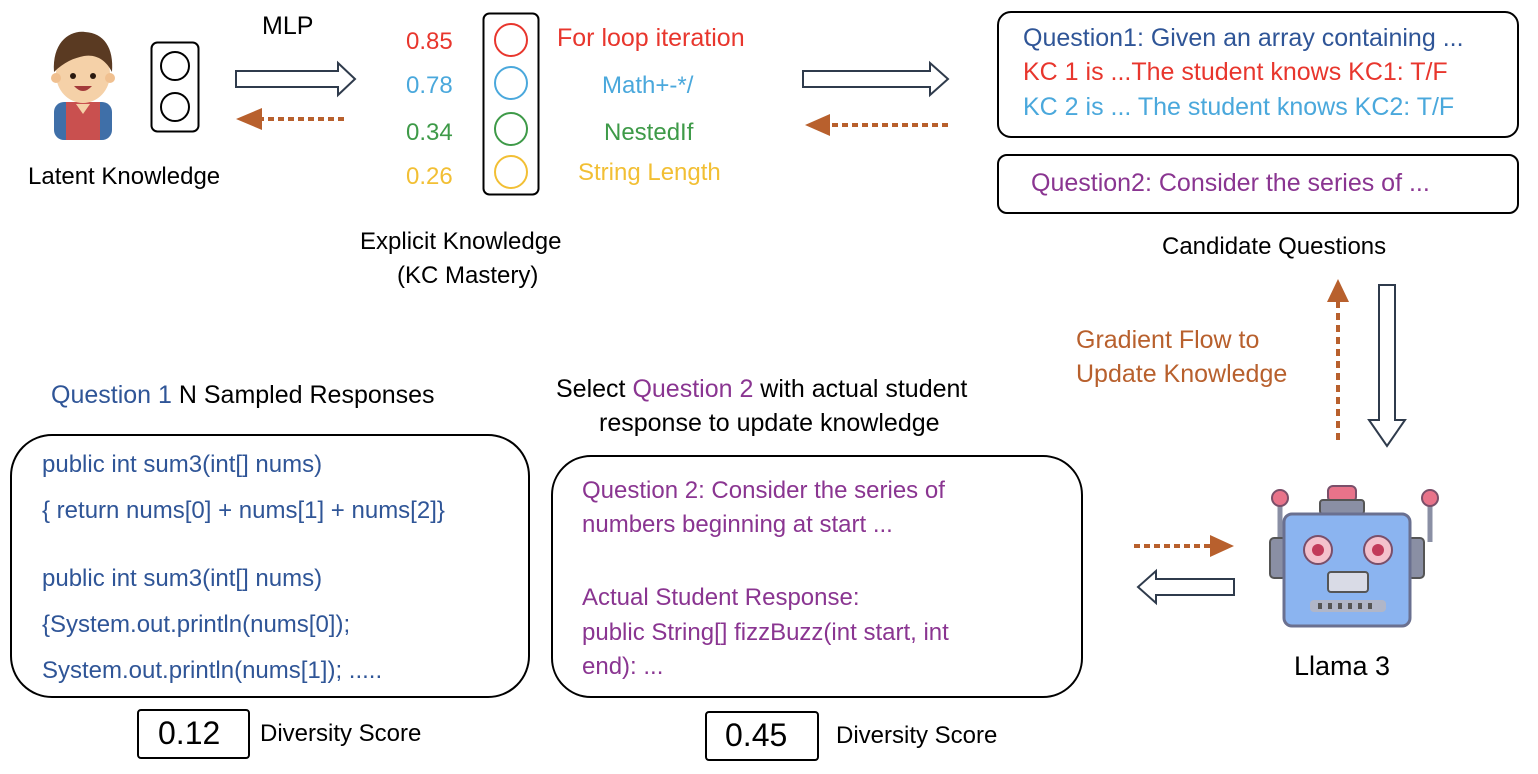 This screenshot has width=1538, height=774. Describe the element at coordinates (1274, 246) in the screenshot. I see `candidate-questions-caption: Candidate Questions` at that location.